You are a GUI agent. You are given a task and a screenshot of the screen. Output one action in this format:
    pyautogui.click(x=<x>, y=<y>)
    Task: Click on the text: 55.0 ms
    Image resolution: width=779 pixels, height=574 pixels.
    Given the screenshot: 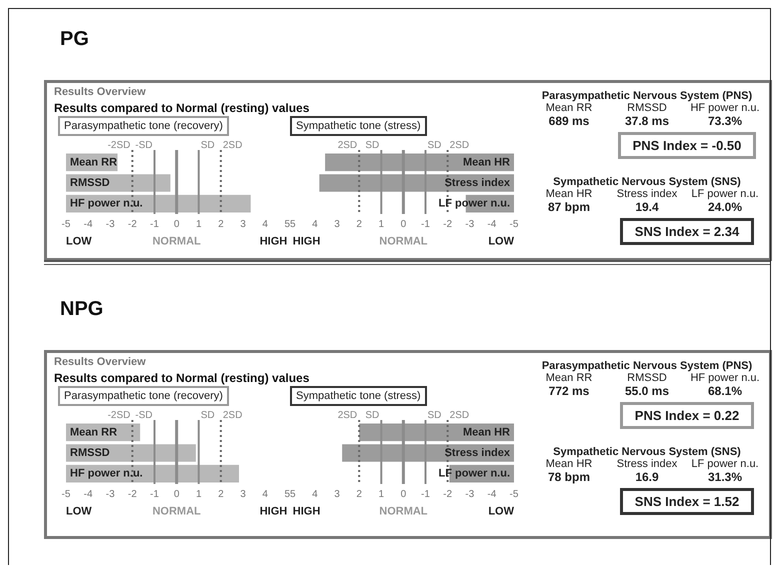 What is the action you would take?
    pyautogui.click(x=647, y=391)
    